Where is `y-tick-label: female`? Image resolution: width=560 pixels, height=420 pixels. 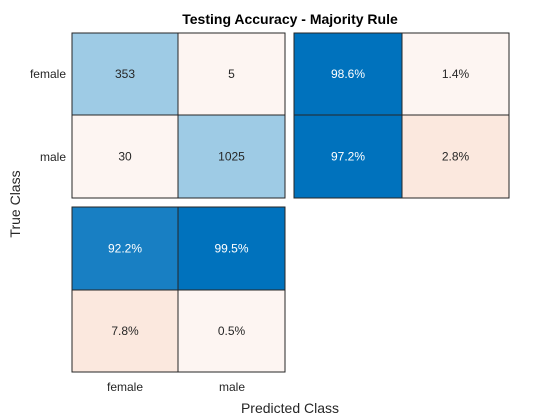 y-tick-label: female is located at coordinates (48, 74).